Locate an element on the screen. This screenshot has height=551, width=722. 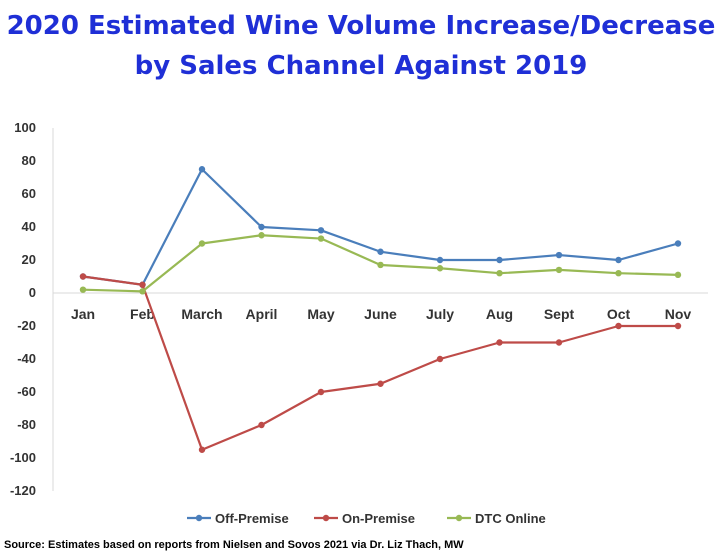
y-tick-label: -20 is located at coordinates (26, 325).